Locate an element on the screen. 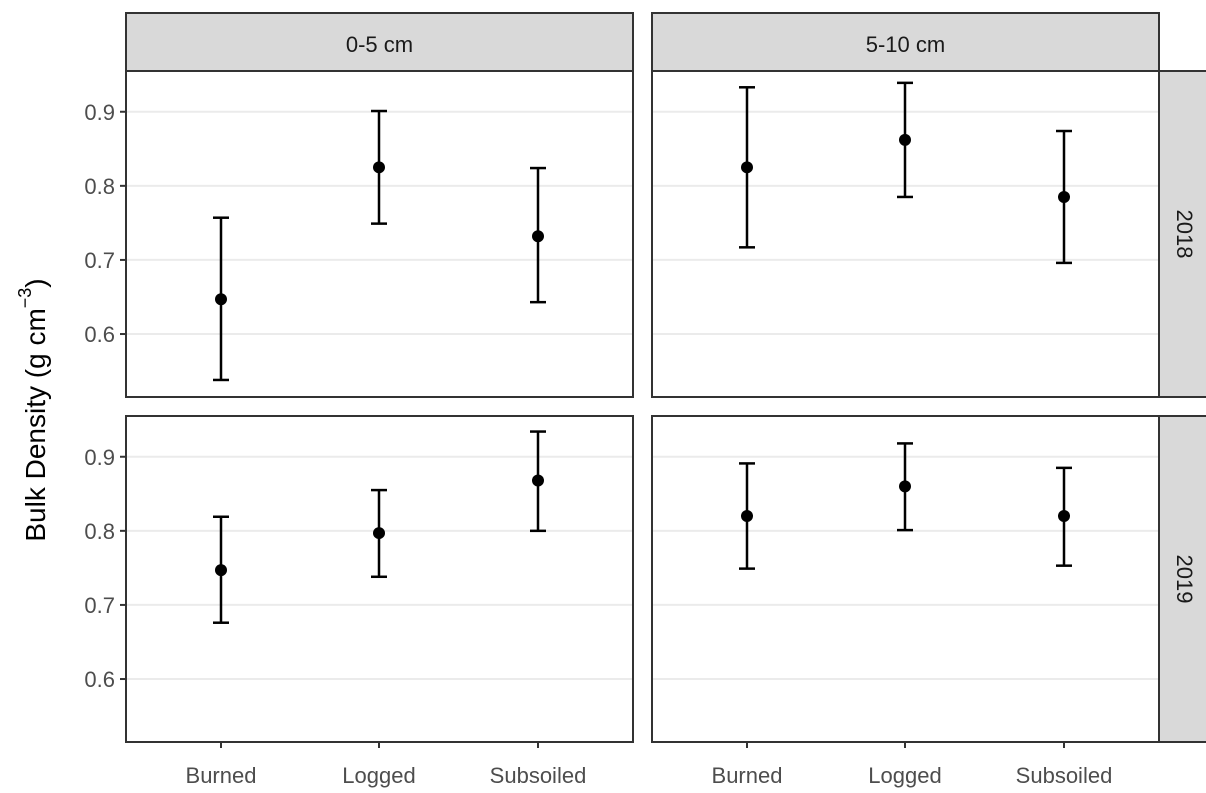  y-axis-title: Bulk Density (g cm−3) is located at coordinates (33, 409).